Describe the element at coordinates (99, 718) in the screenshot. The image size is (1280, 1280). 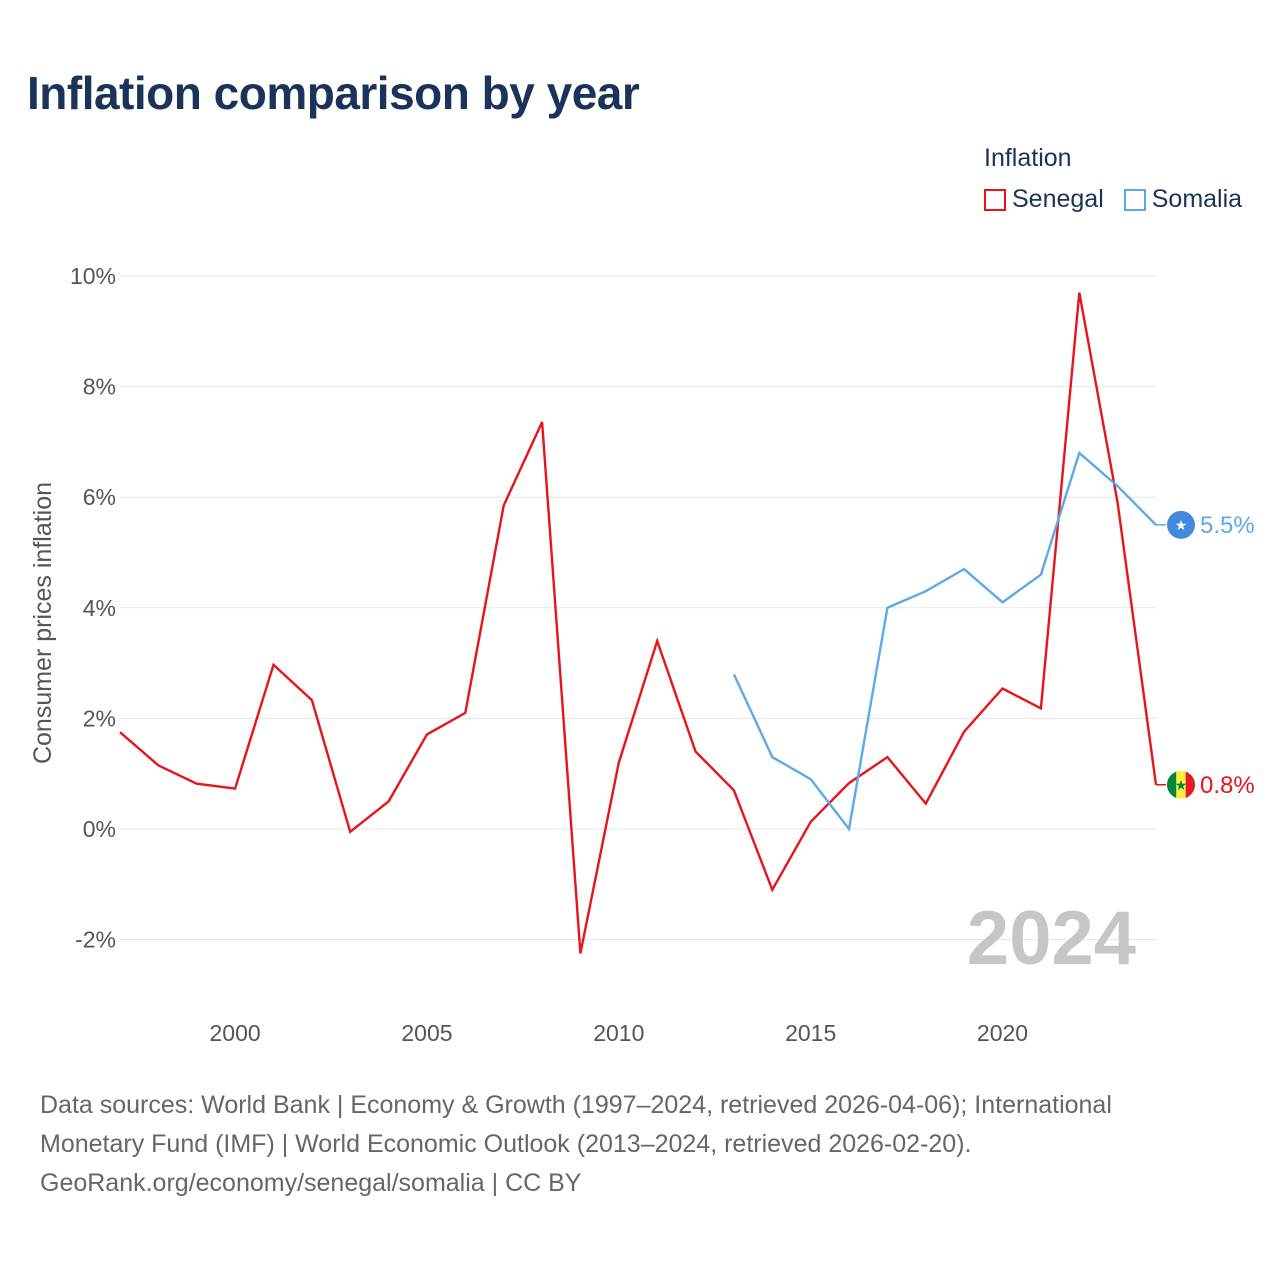
I see `y-tick-label: 2%` at that location.